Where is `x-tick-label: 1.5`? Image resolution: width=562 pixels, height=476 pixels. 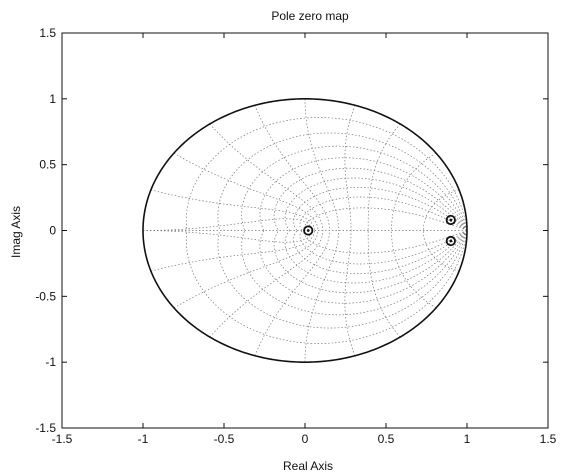 x-tick-label: 1.5 is located at coordinates (548, 439).